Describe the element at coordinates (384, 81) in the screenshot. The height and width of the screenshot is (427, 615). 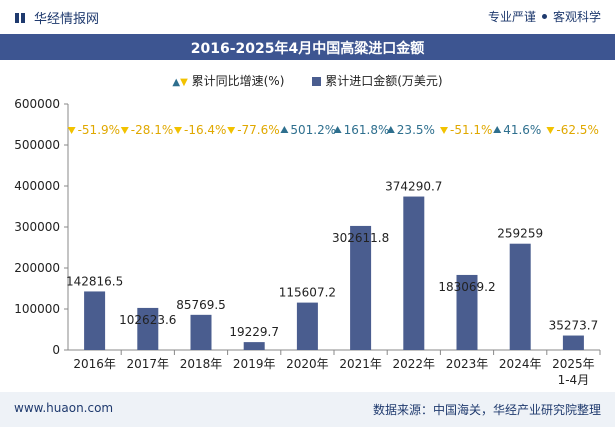
I see `legend-amount-label: 累计进口金额(万美元)` at that location.